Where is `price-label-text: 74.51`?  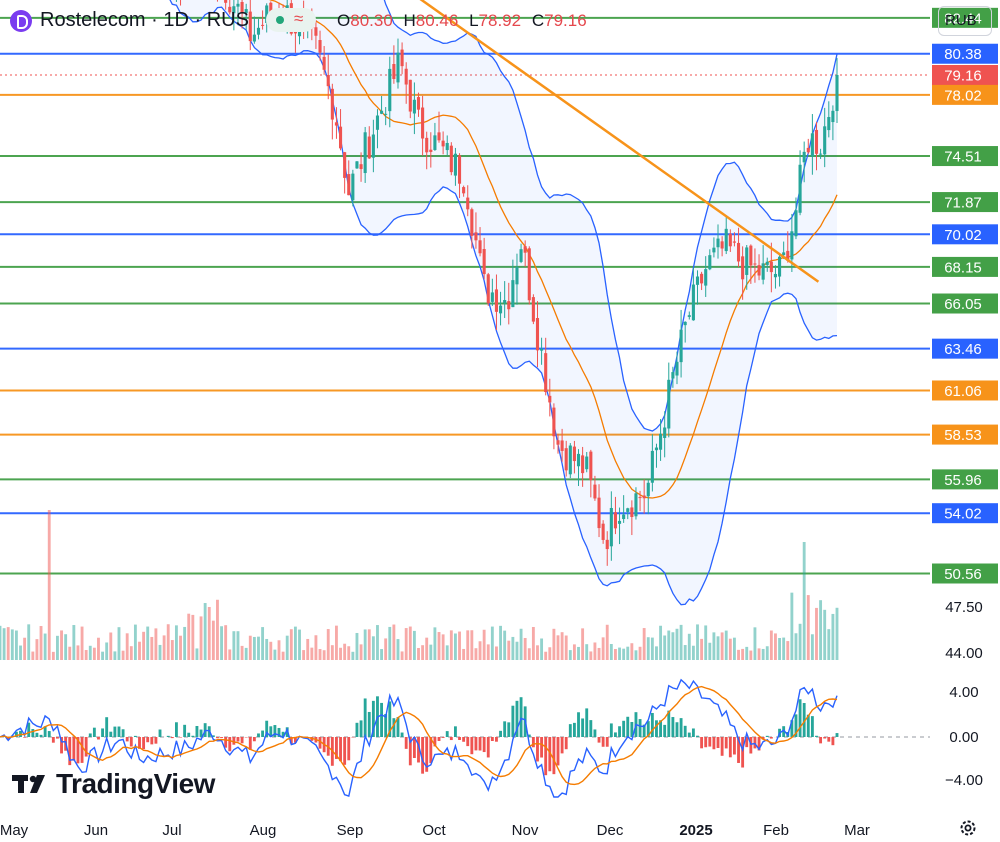 price-label-text: 74.51 is located at coordinates (963, 157).